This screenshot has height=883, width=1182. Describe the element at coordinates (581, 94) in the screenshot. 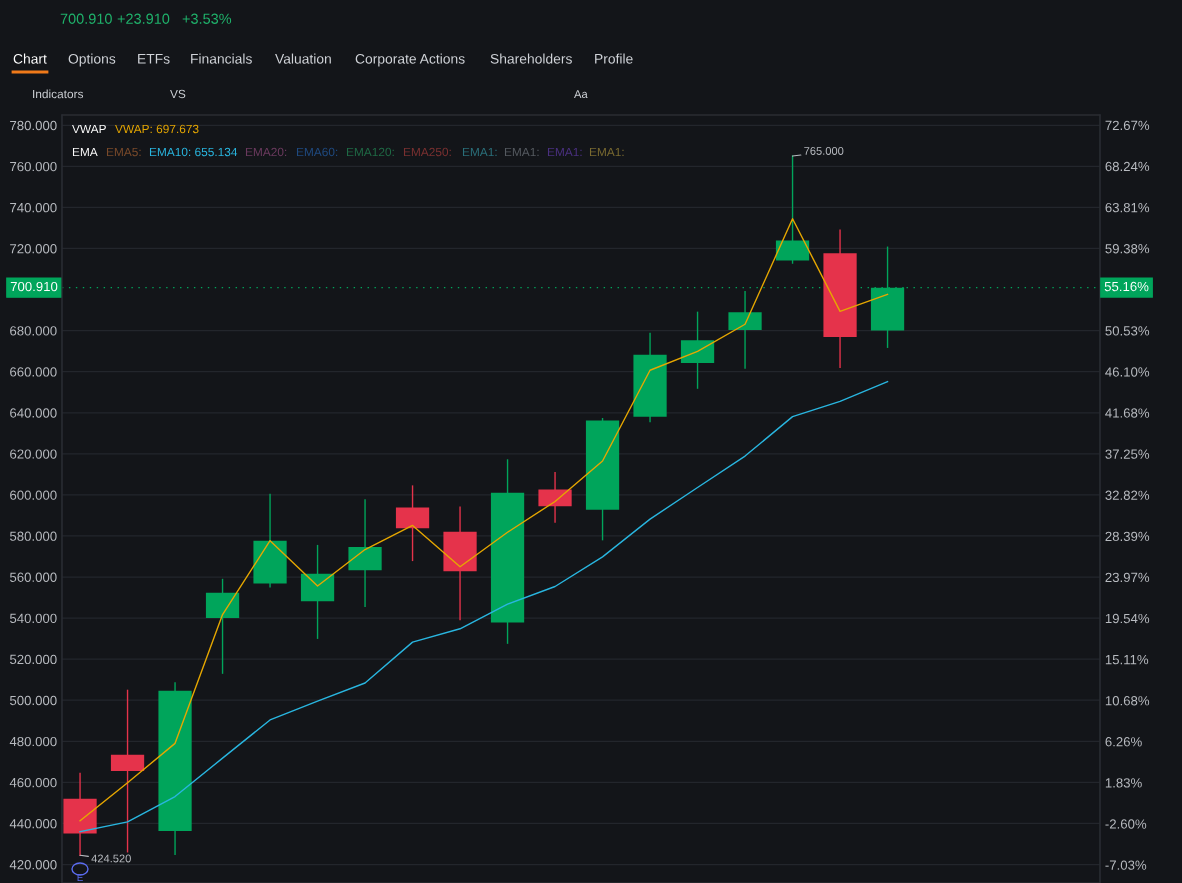

I see `text: Aa` at that location.